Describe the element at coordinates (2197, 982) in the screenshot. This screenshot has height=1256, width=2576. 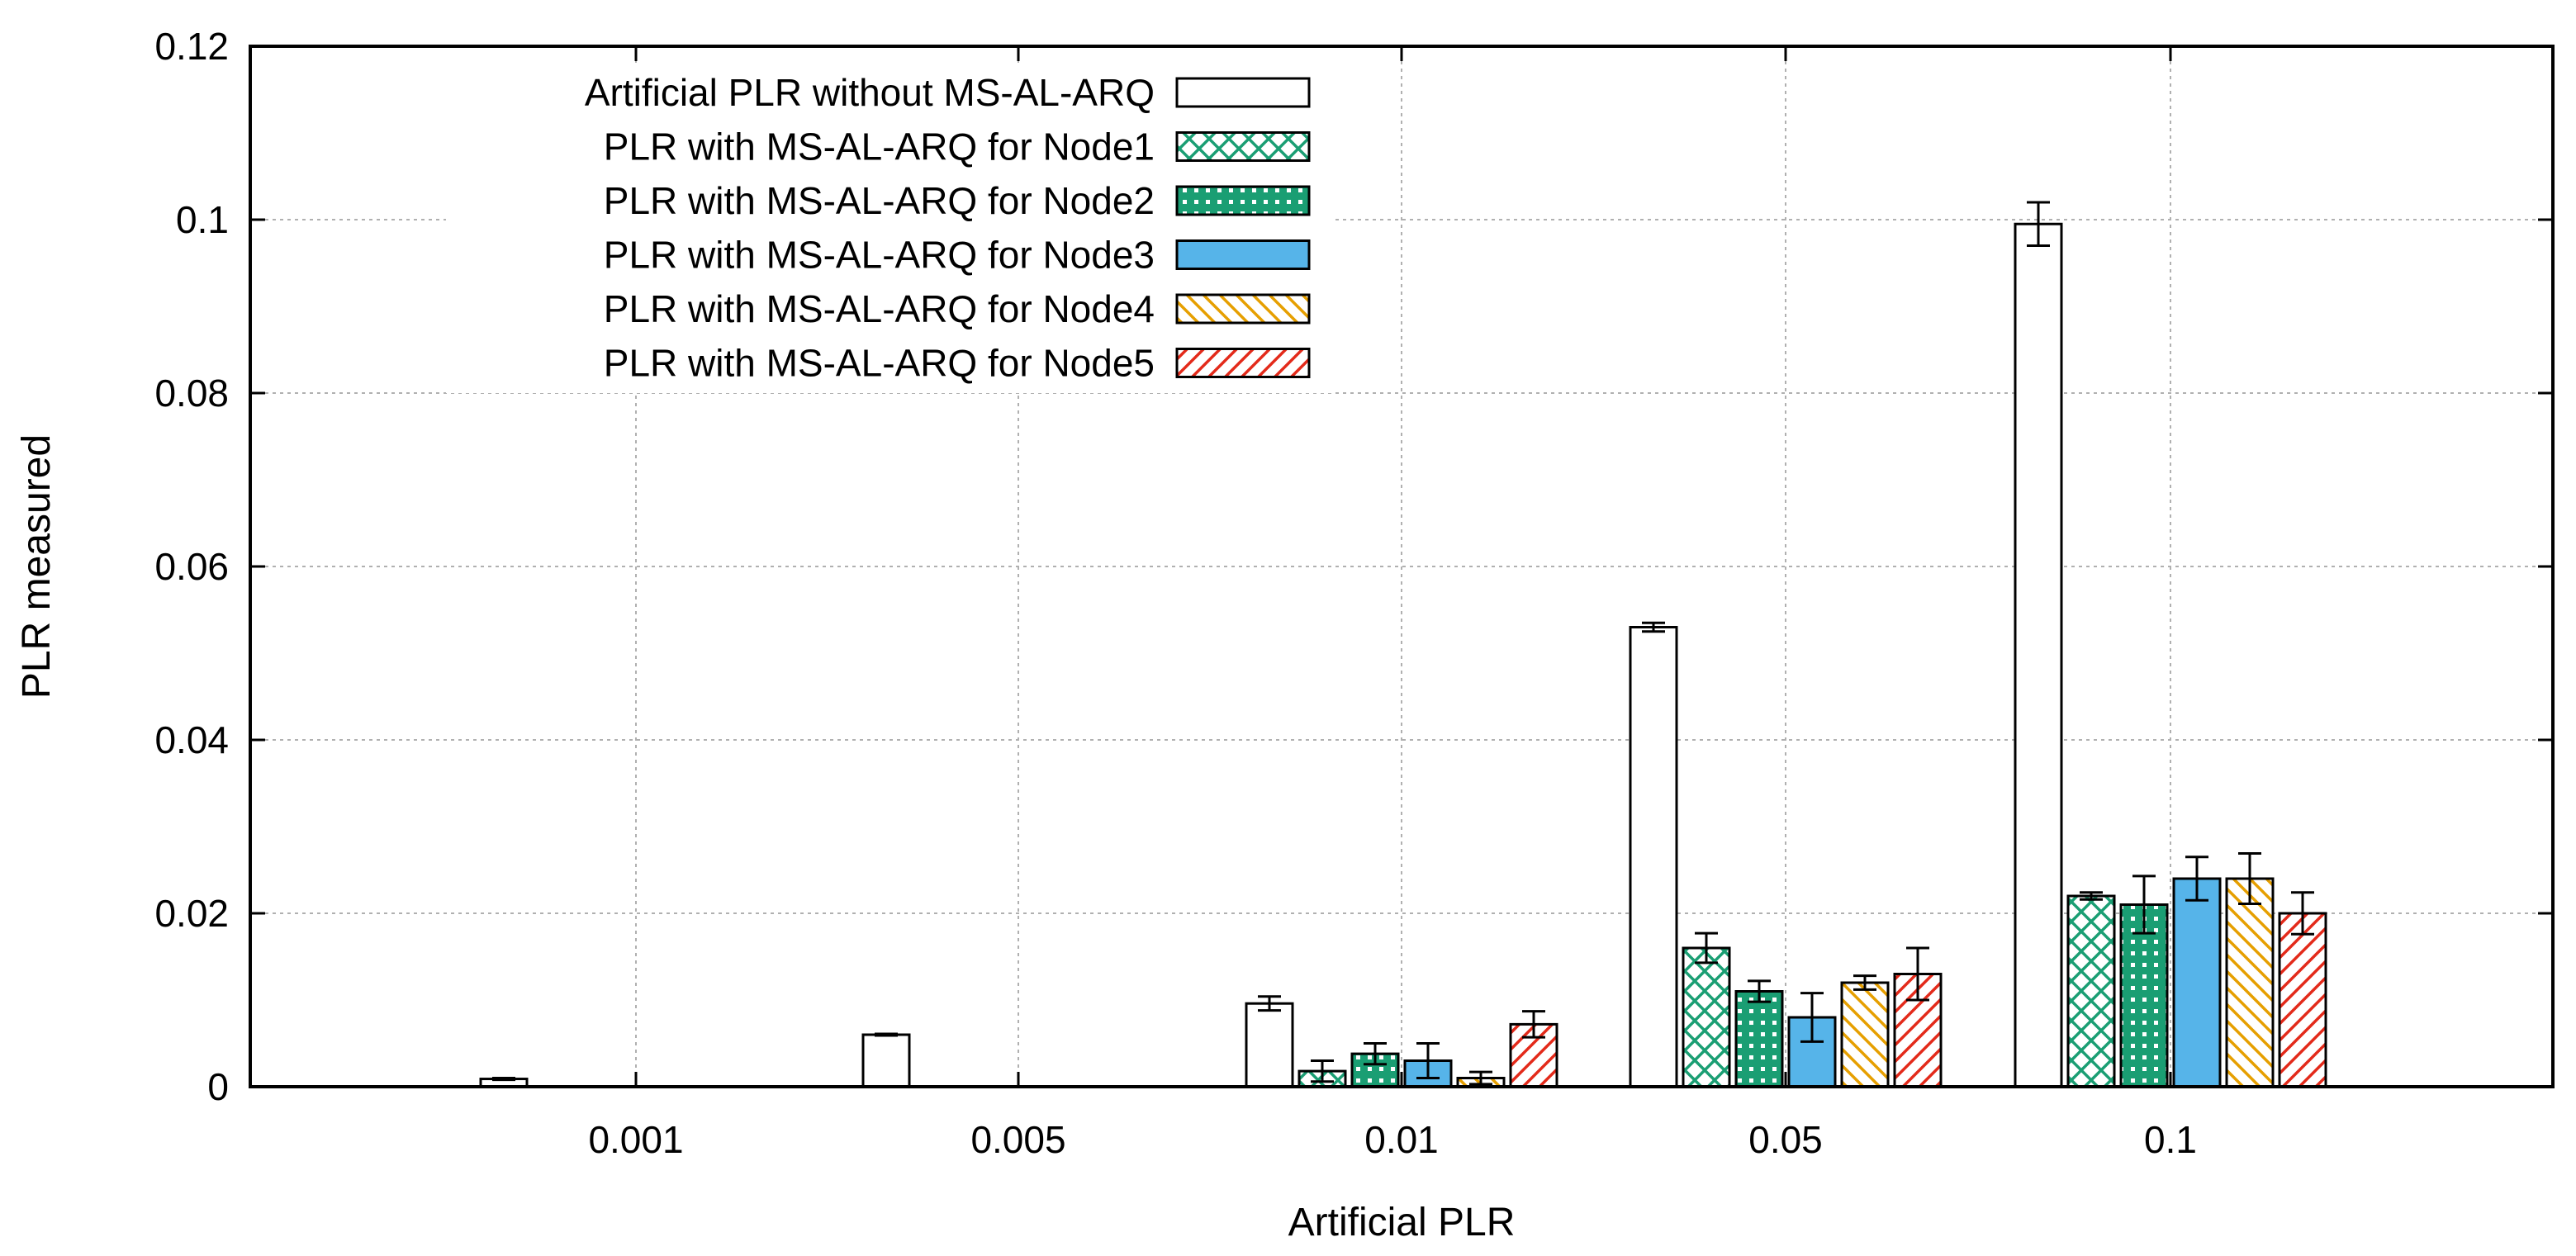
I see `bar-3-0.1` at that location.